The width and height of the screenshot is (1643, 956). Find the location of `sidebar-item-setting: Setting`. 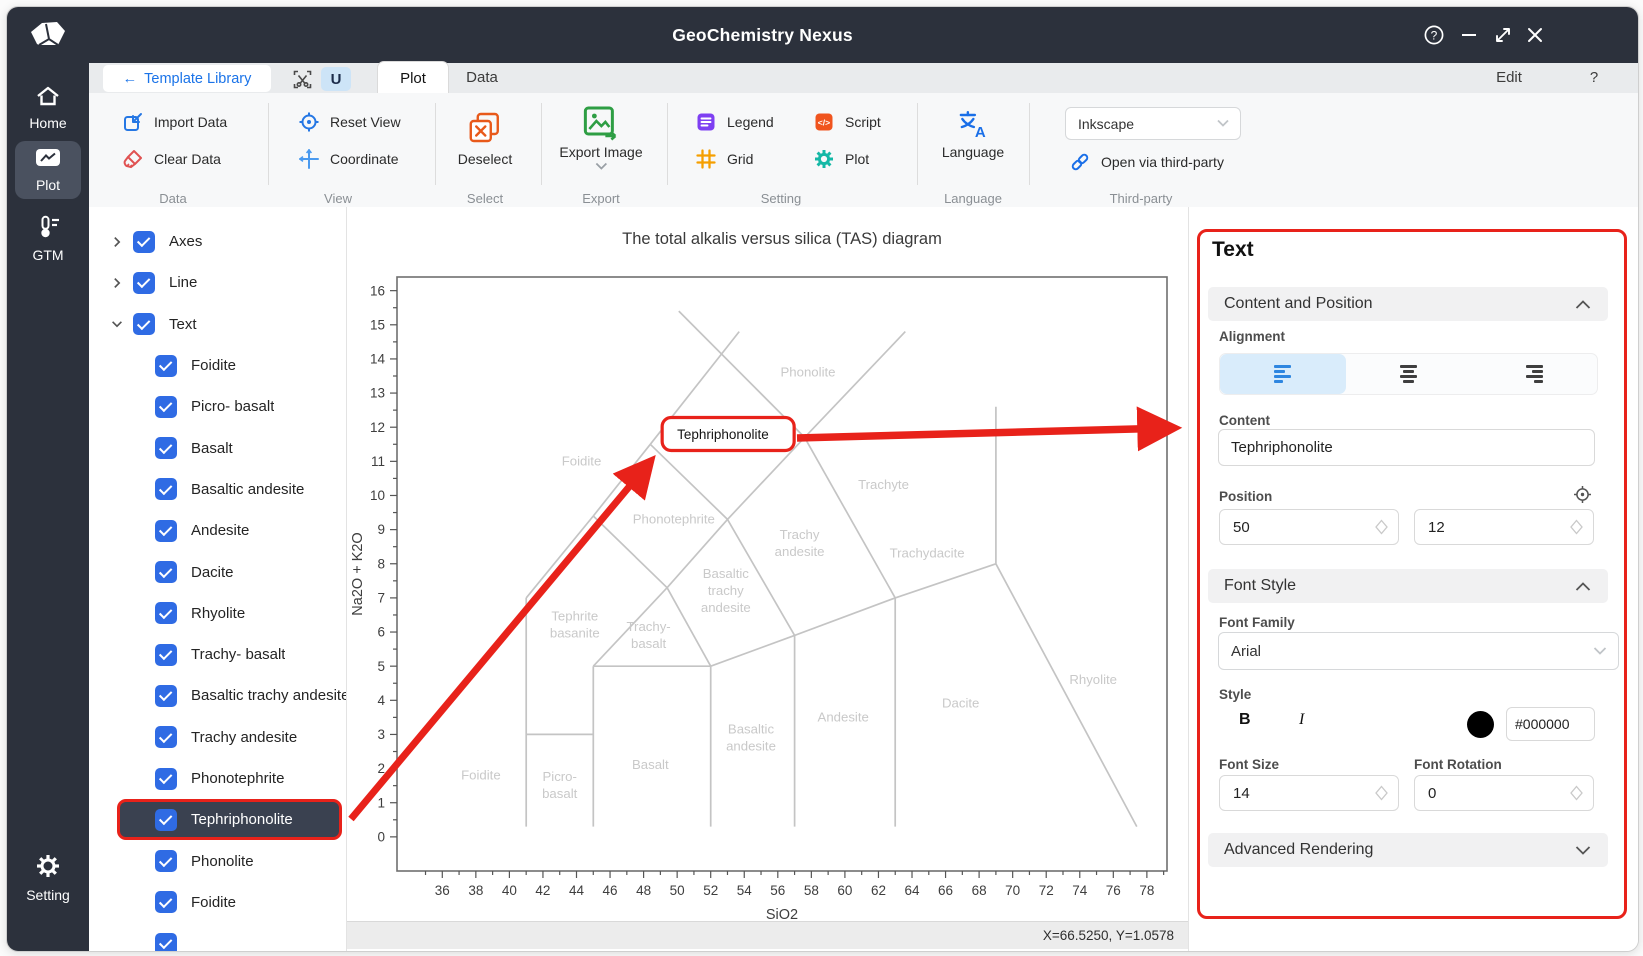

sidebar-item-setting: Setting is located at coordinates (48, 878).